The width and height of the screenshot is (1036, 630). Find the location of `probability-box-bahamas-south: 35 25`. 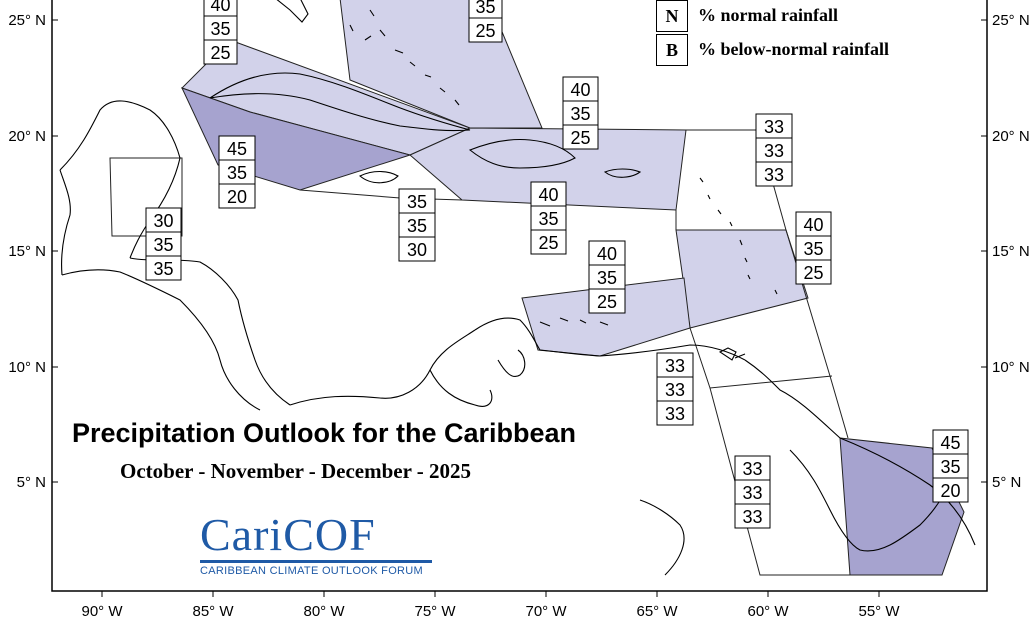

probability-box-bahamas-south: 35 25 is located at coordinates (485, 21).